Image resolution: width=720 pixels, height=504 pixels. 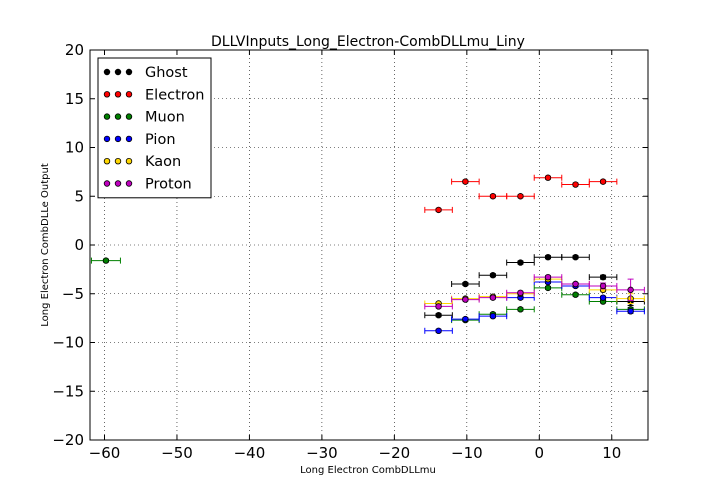 I want to click on x-tick-label: −30, so click(x=322, y=453).